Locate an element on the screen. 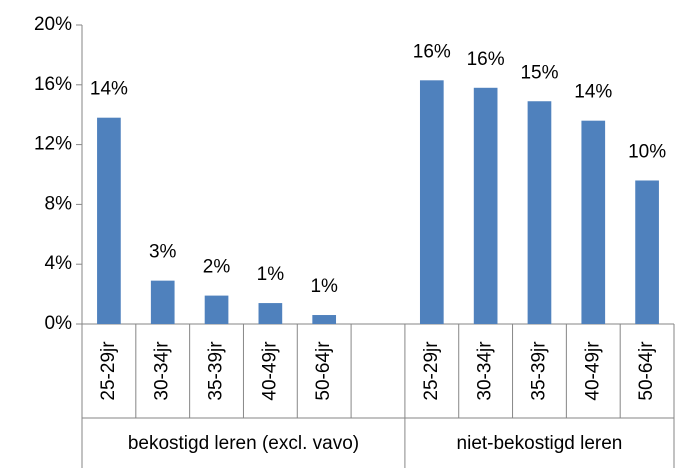 The image size is (675, 468). group-label: bekostigd leren (excl. vavo) is located at coordinates (243, 443).